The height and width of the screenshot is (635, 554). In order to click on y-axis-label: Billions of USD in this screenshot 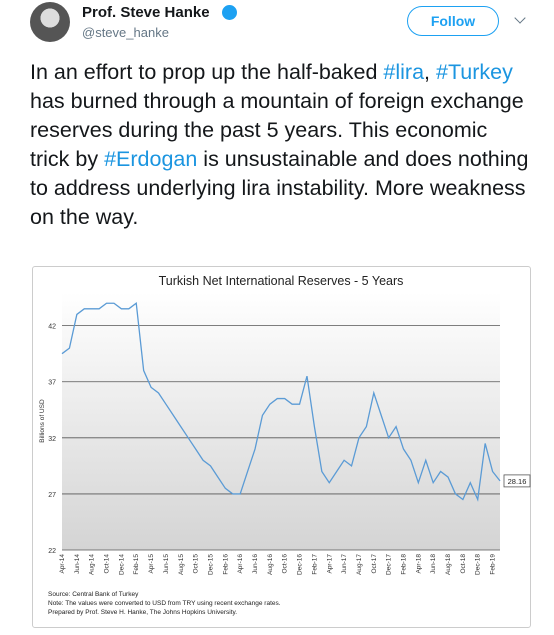, I will do `click(42, 421)`.